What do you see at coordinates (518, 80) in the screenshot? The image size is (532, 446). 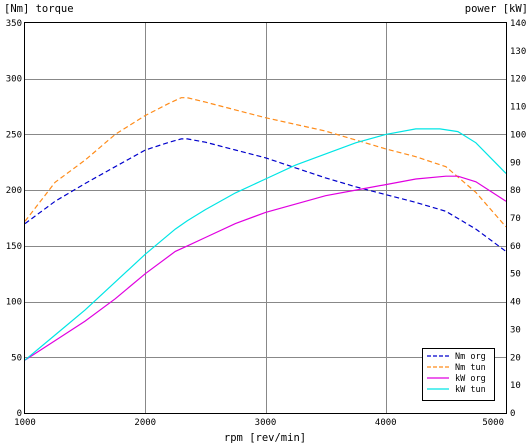 I see `right-y-tick-label: 120` at bounding box center [518, 80].